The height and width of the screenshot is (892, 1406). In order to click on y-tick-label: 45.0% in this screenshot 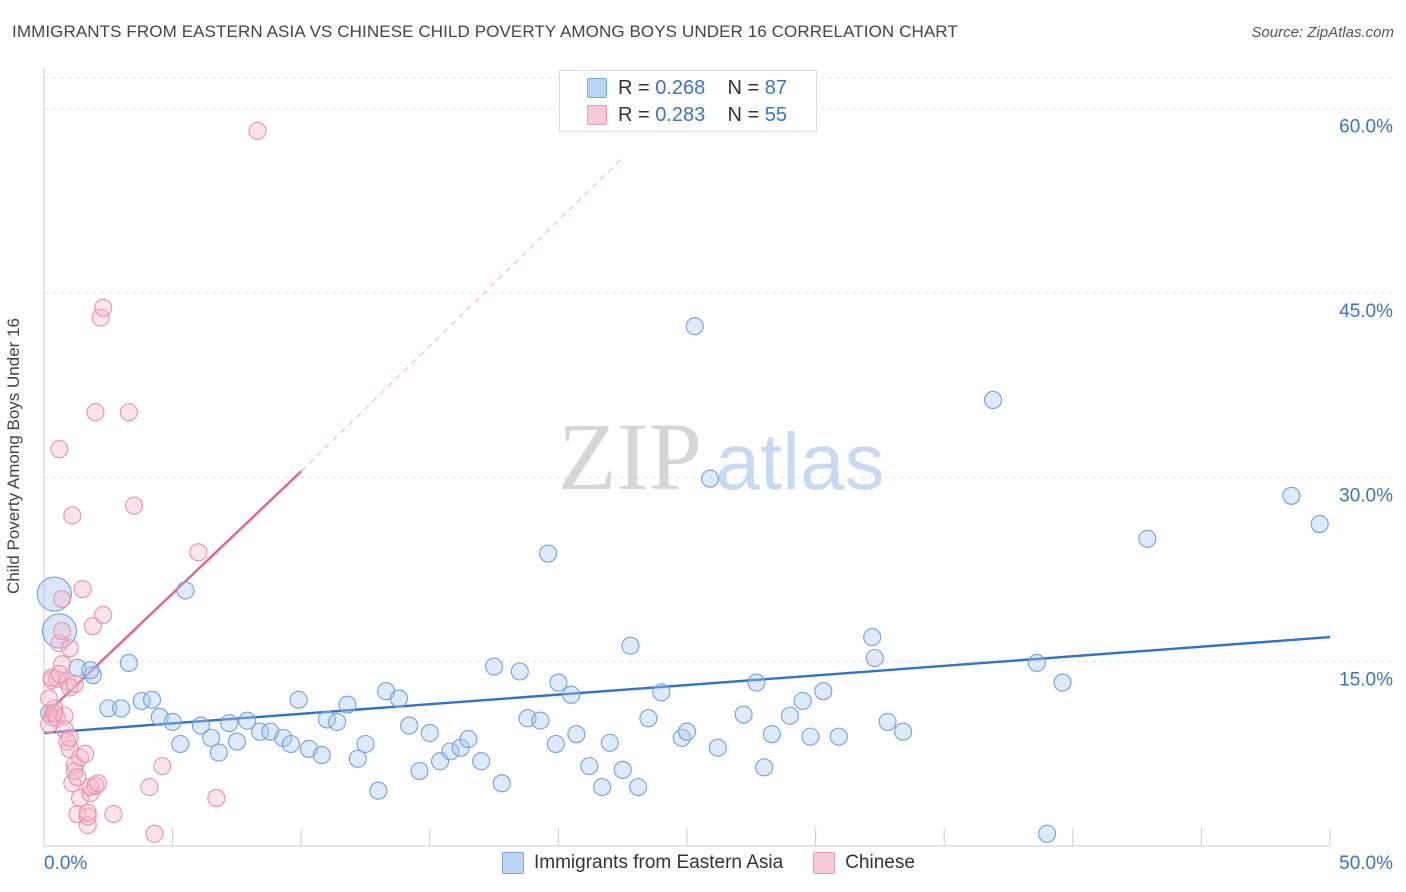, I will do `click(1366, 311)`.